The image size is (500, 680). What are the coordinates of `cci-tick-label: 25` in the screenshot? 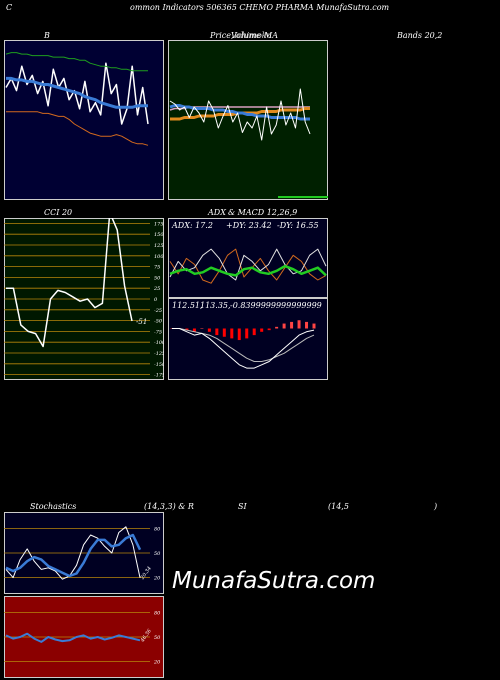 It's located at (156, 289).